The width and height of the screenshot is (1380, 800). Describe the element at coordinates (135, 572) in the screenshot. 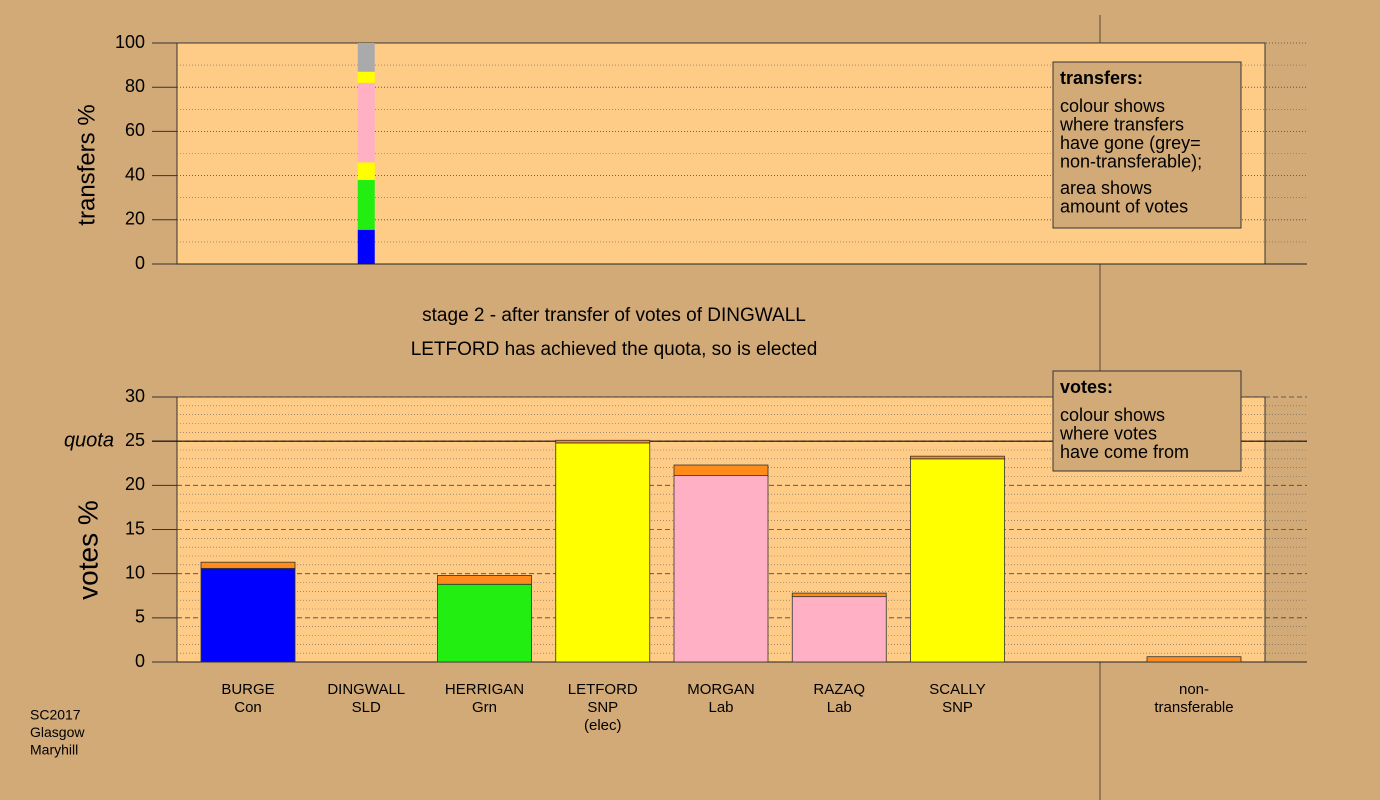

I see `y-tick-label: 10` at that location.